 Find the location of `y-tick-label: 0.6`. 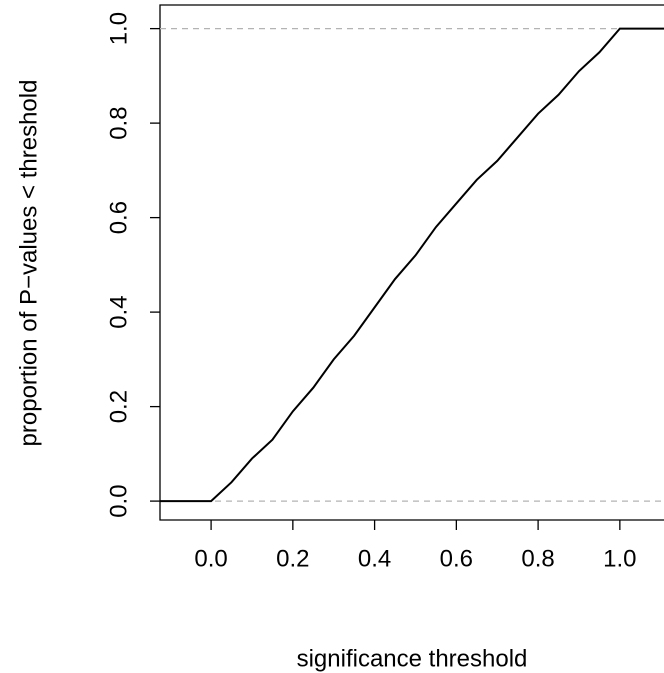

y-tick-label: 0.6 is located at coordinates (118, 217).